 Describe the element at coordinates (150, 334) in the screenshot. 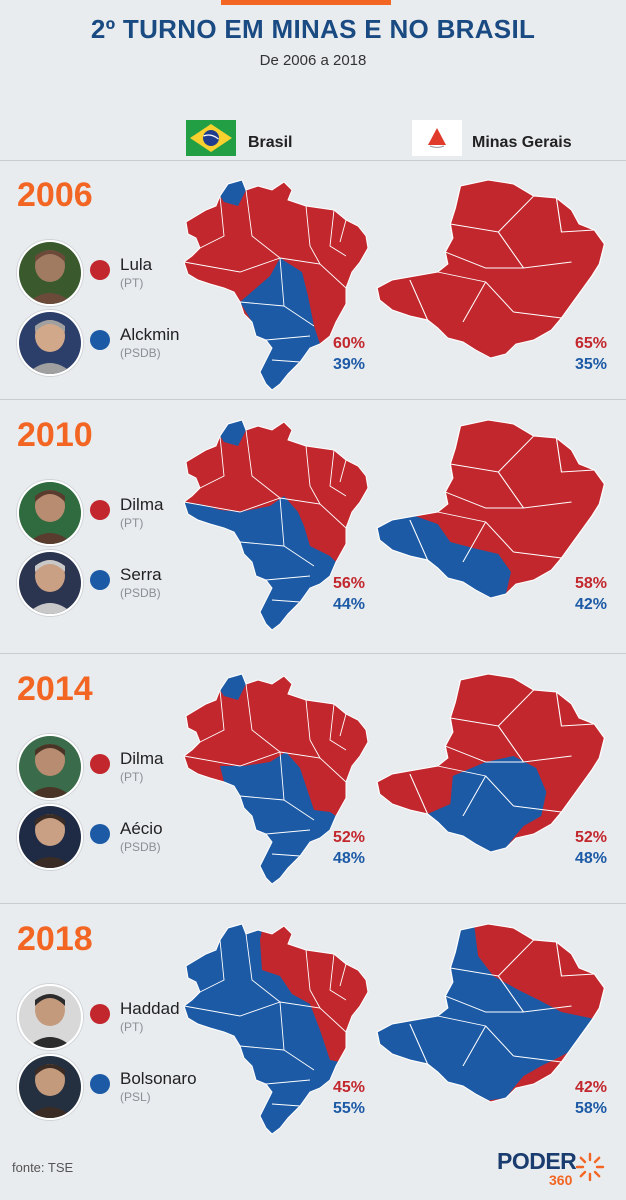

I see `candidate-name: Alckmin` at that location.